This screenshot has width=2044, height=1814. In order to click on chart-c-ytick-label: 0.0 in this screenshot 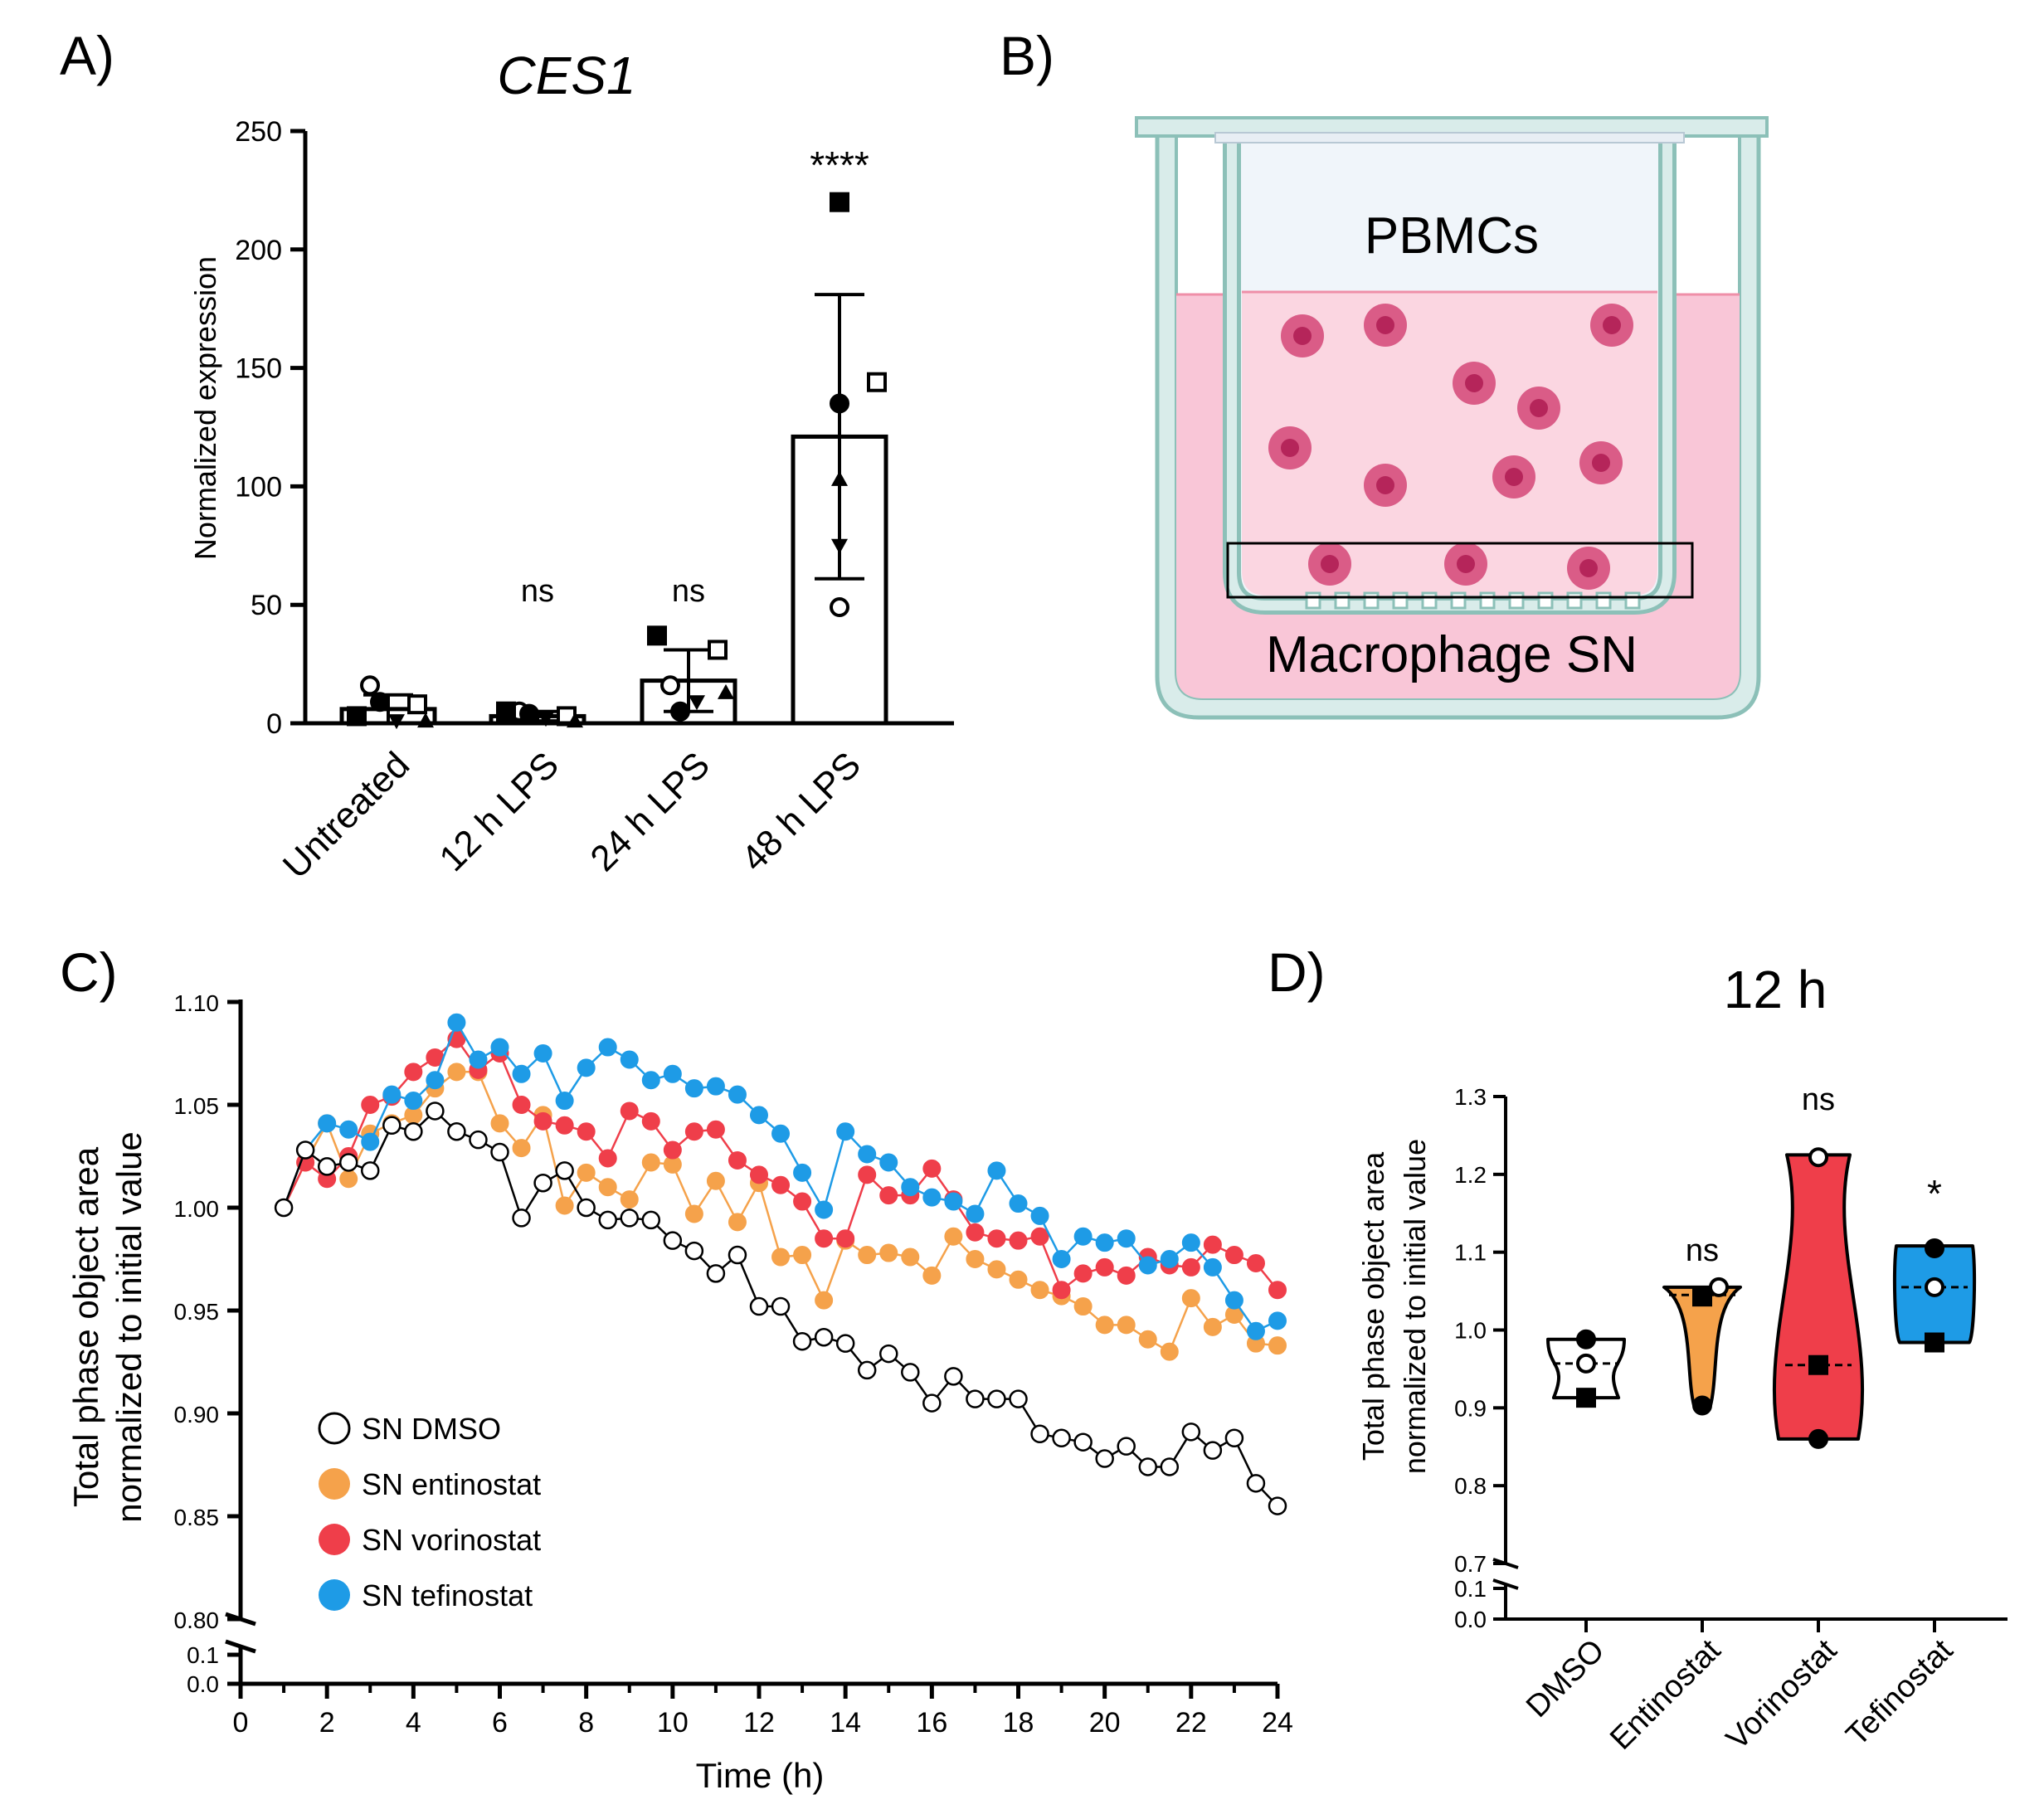, I will do `click(203, 1684)`.